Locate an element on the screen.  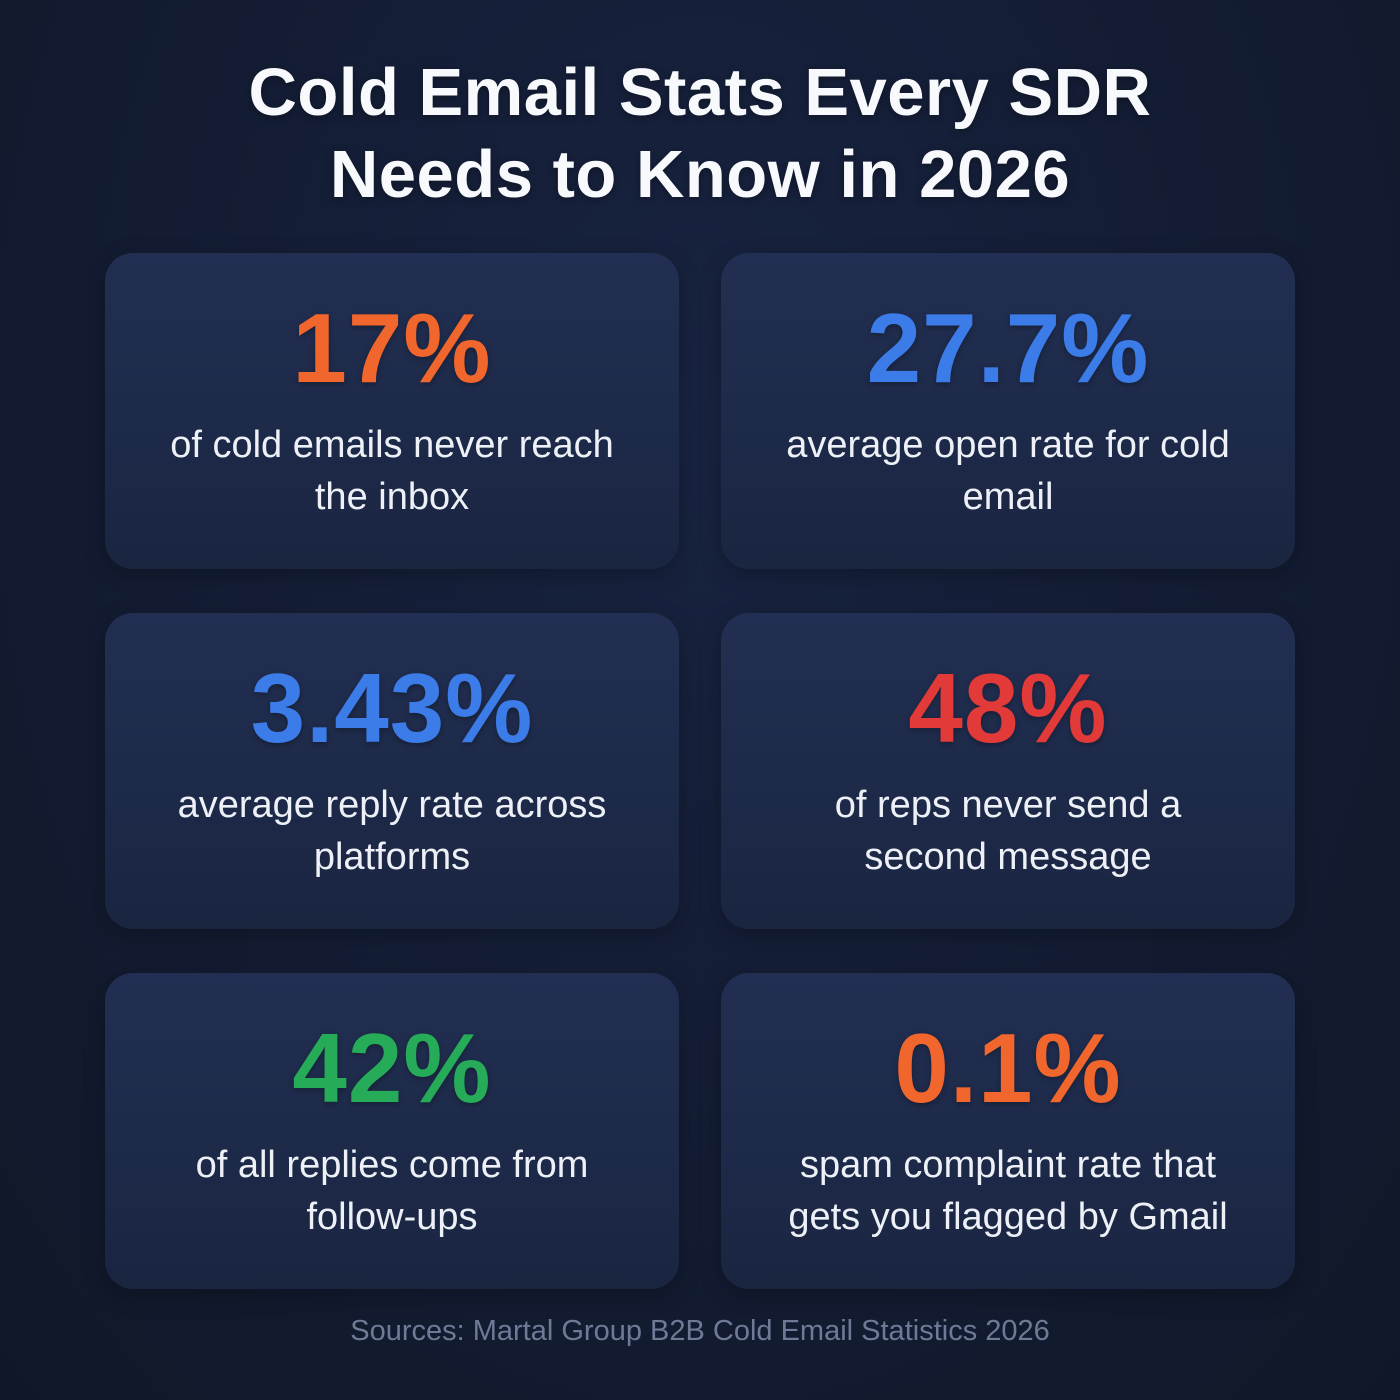
page-title-line-1: Cold Email Stats Every SDR is located at coordinates (700, 92).